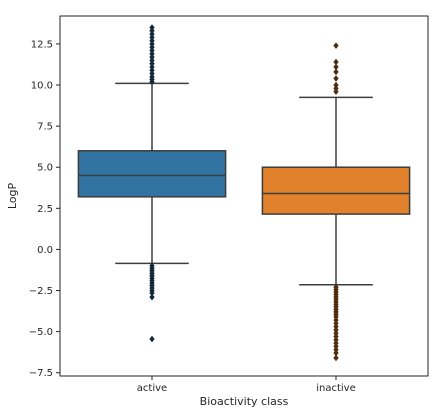 This screenshot has width=441, height=417. What do you see at coordinates (41, 332) in the screenshot?
I see `y-tick-label: −5.0` at bounding box center [41, 332].